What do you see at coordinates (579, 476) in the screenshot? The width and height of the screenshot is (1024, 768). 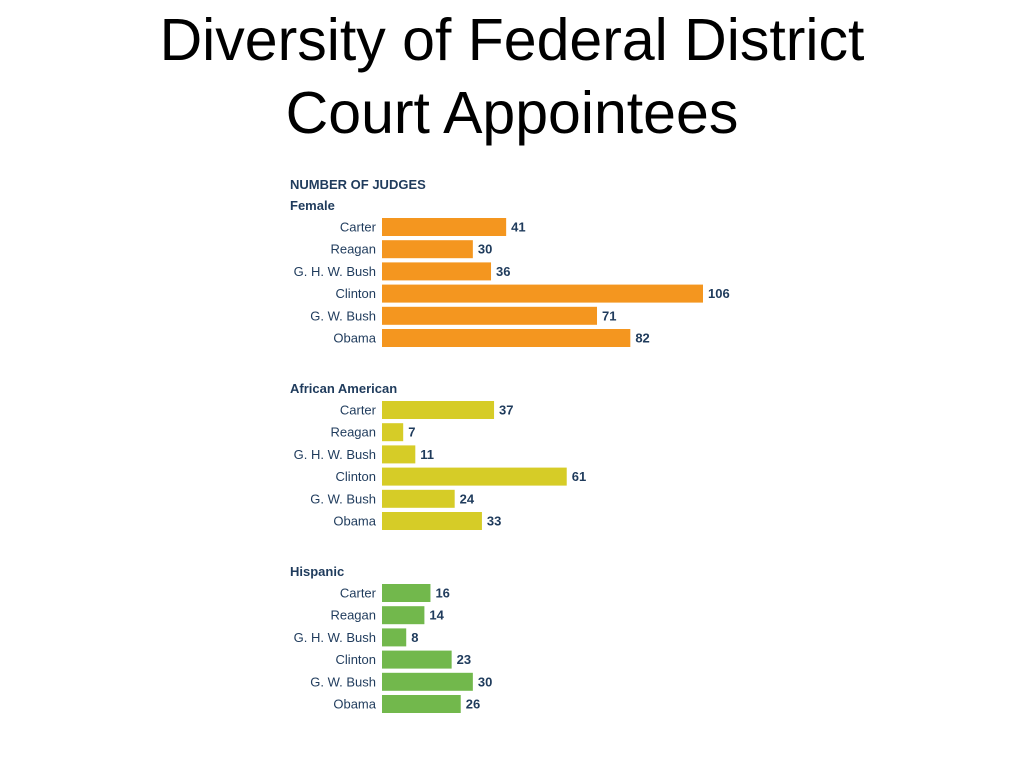 I see `value-label: 61` at bounding box center [579, 476].